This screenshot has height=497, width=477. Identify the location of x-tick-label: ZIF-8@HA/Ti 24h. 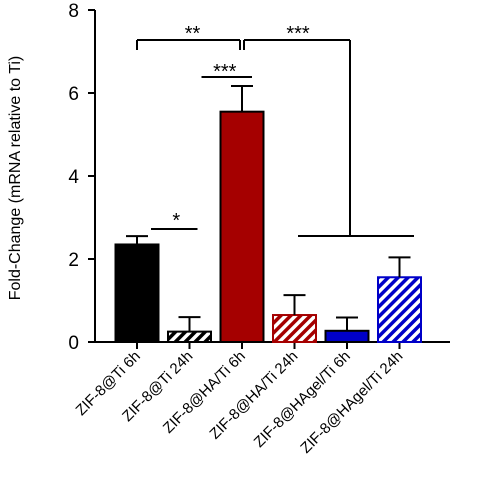
(253, 395).